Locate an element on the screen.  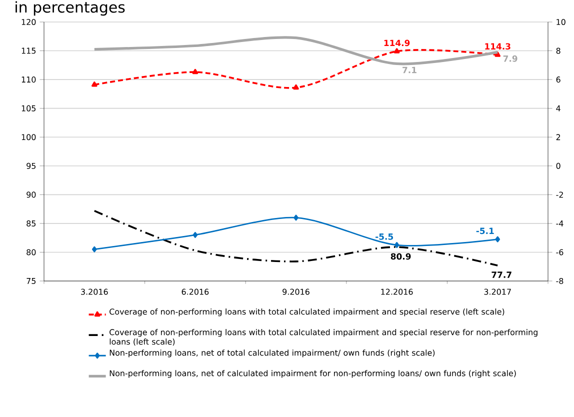
chart-title: in percentages is located at coordinates (70, 8).